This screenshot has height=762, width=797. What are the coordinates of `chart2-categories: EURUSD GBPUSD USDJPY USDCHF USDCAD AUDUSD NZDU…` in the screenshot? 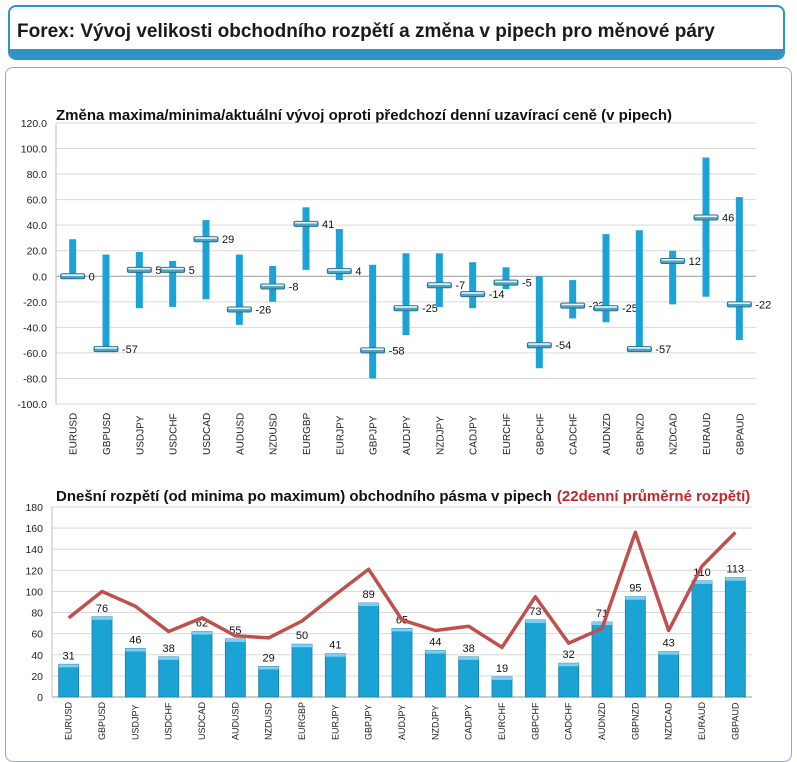 It's located at (402, 720).